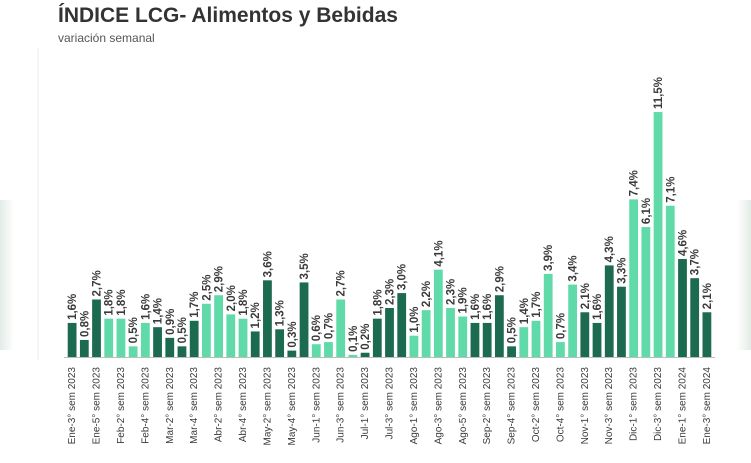 This screenshot has height=463, width=751. Describe the element at coordinates (658, 404) in the screenshot. I see `x-tick-label: Dic-3° sem 2023` at that location.